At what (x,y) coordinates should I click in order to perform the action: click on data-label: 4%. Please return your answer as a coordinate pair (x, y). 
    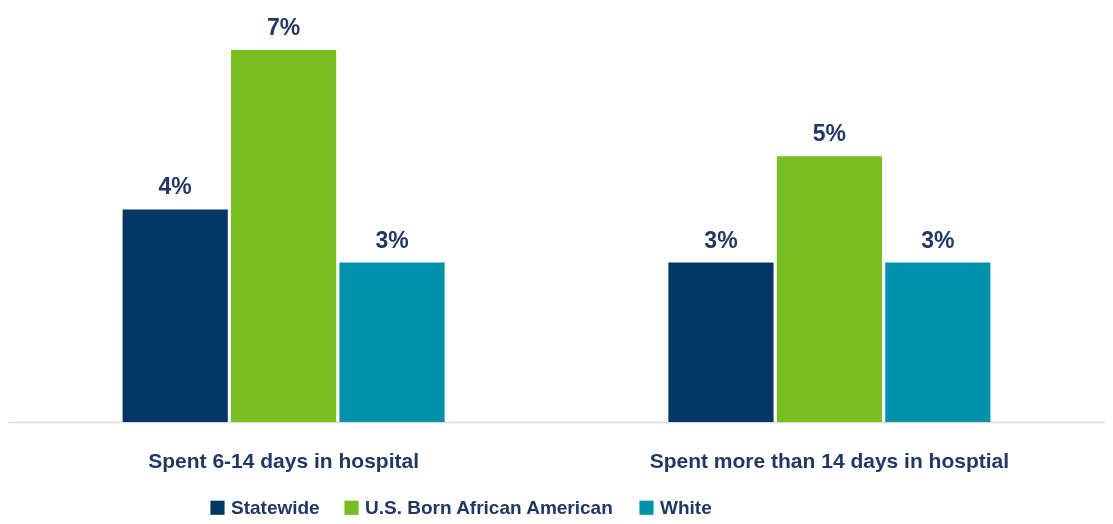
    Looking at the image, I should click on (175, 186).